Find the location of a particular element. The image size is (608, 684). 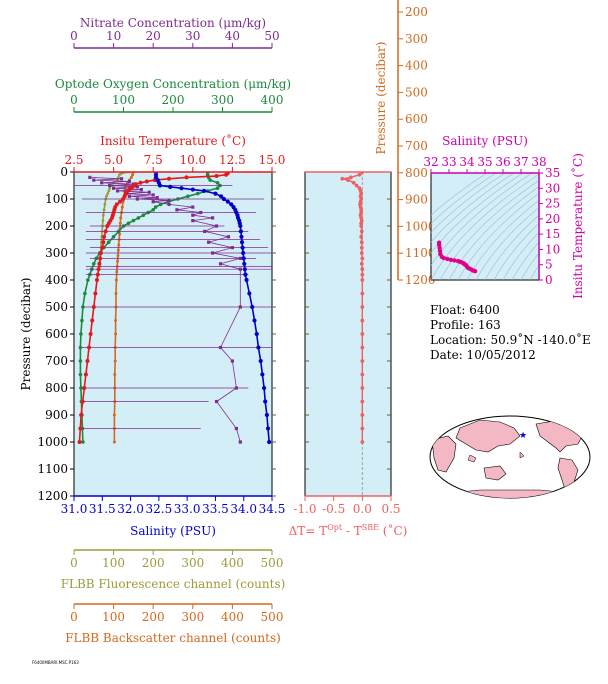

fluorescence-axis-title: FLBB Fluorescence channel (counts) is located at coordinates (173, 584).